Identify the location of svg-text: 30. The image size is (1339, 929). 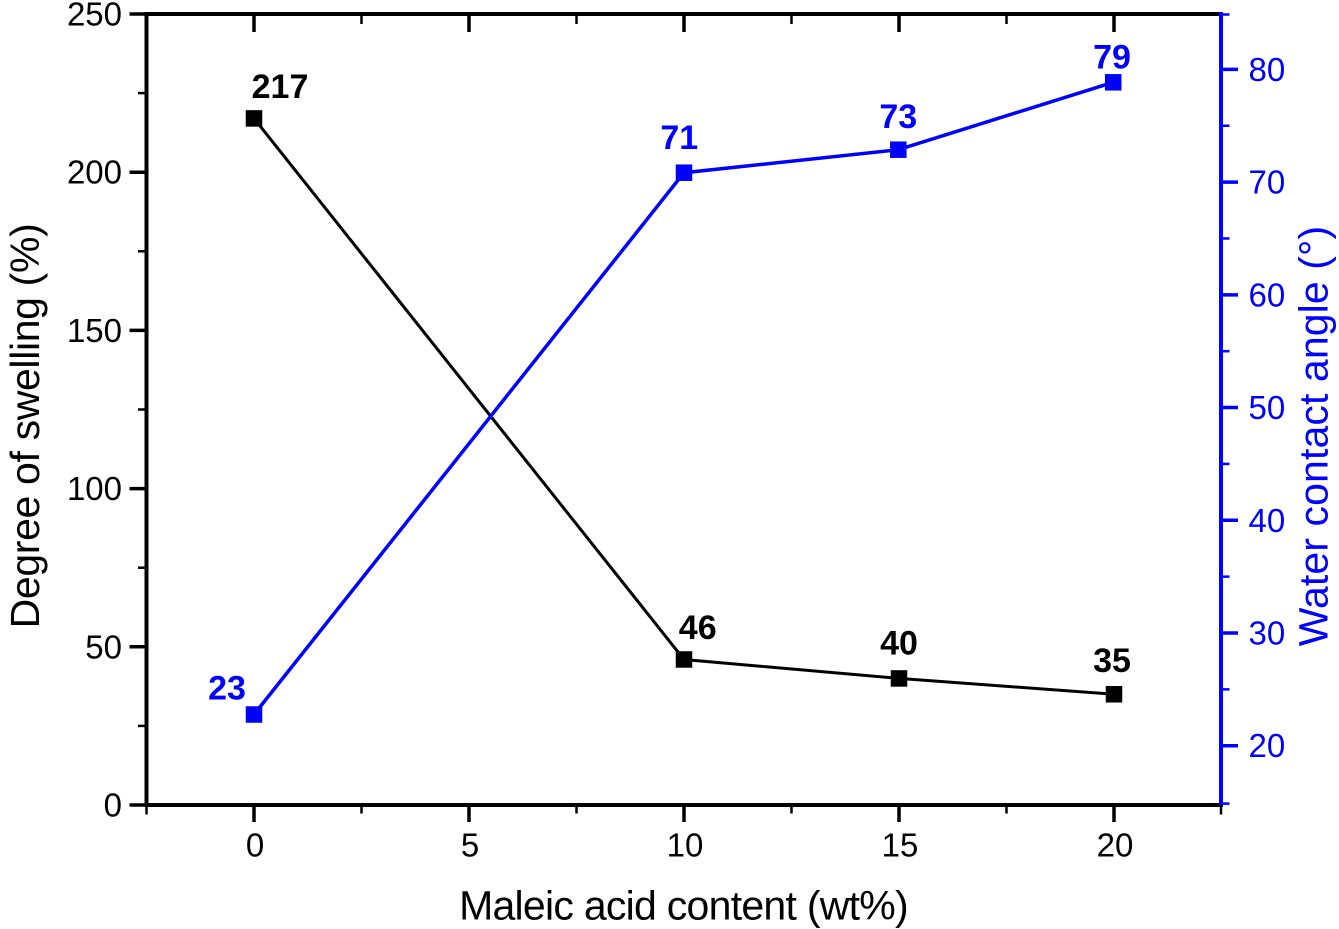
(1267, 633).